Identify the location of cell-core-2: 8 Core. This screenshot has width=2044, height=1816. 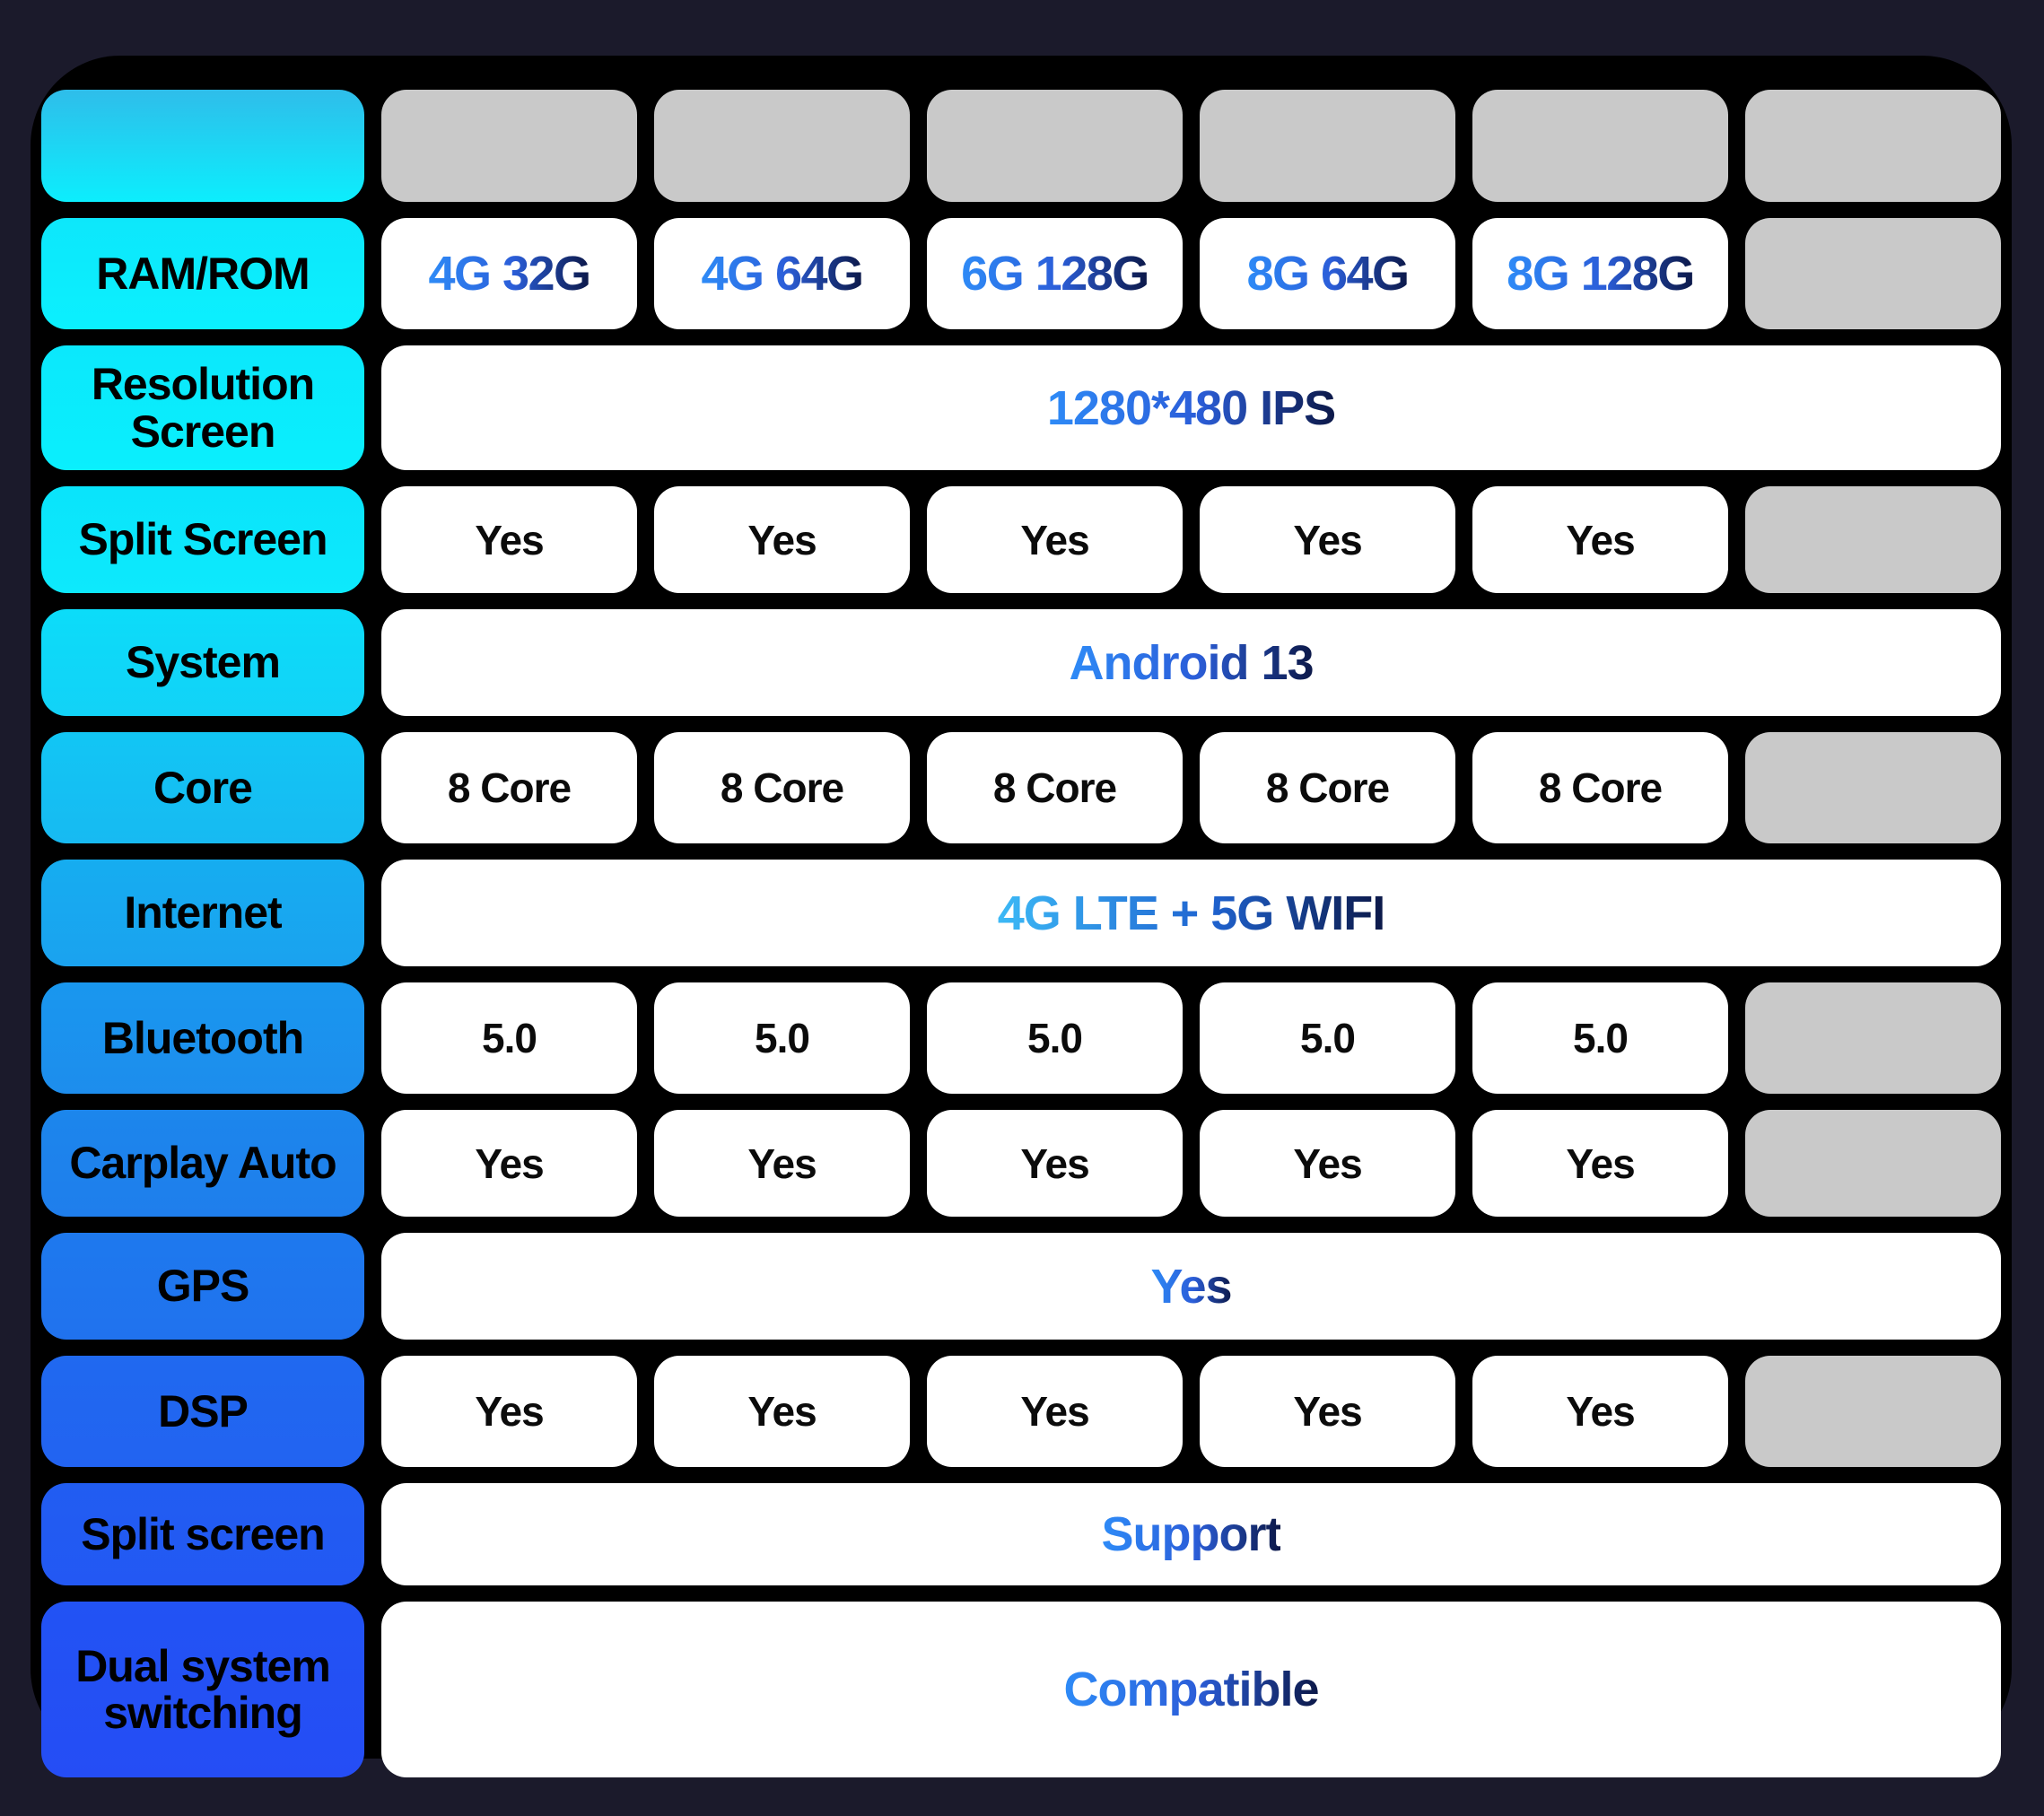
(782, 787).